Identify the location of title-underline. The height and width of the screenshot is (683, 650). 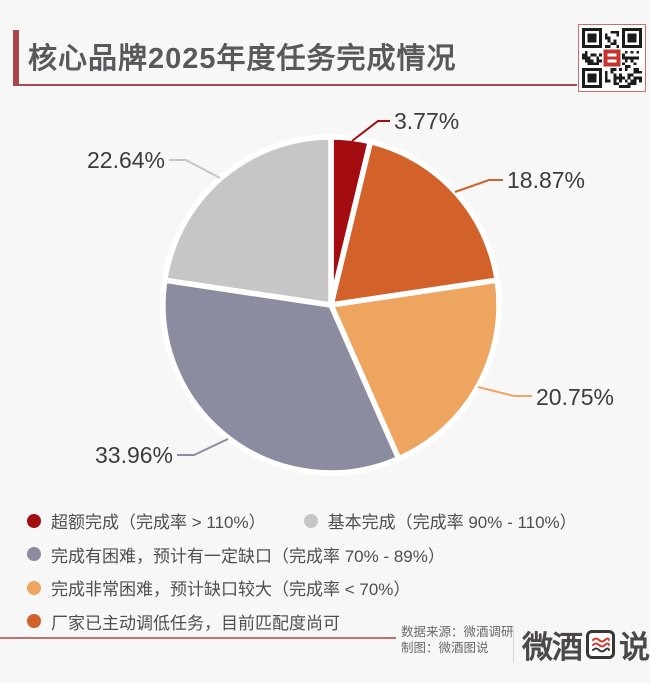
(295, 85).